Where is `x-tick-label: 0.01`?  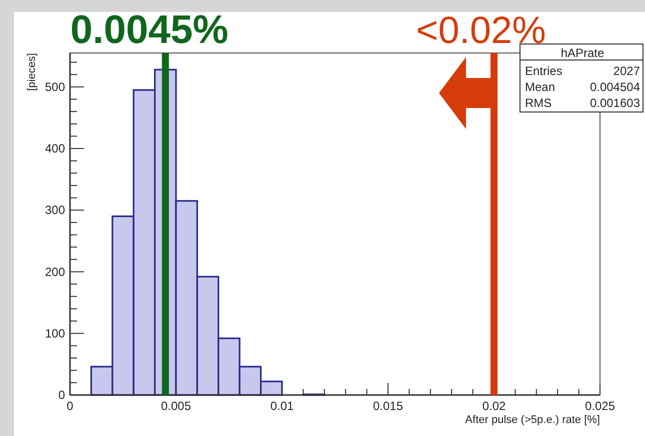 x-tick-label: 0.01 is located at coordinates (282, 406).